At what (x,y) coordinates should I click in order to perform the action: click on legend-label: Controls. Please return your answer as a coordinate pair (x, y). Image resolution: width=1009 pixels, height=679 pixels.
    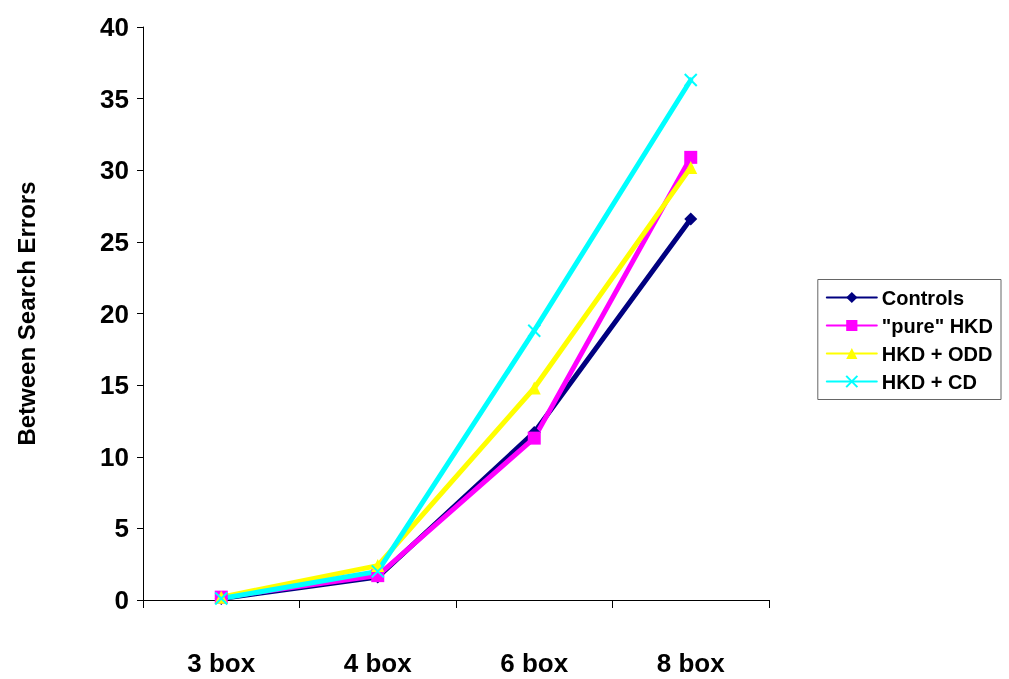
    Looking at the image, I should click on (923, 297).